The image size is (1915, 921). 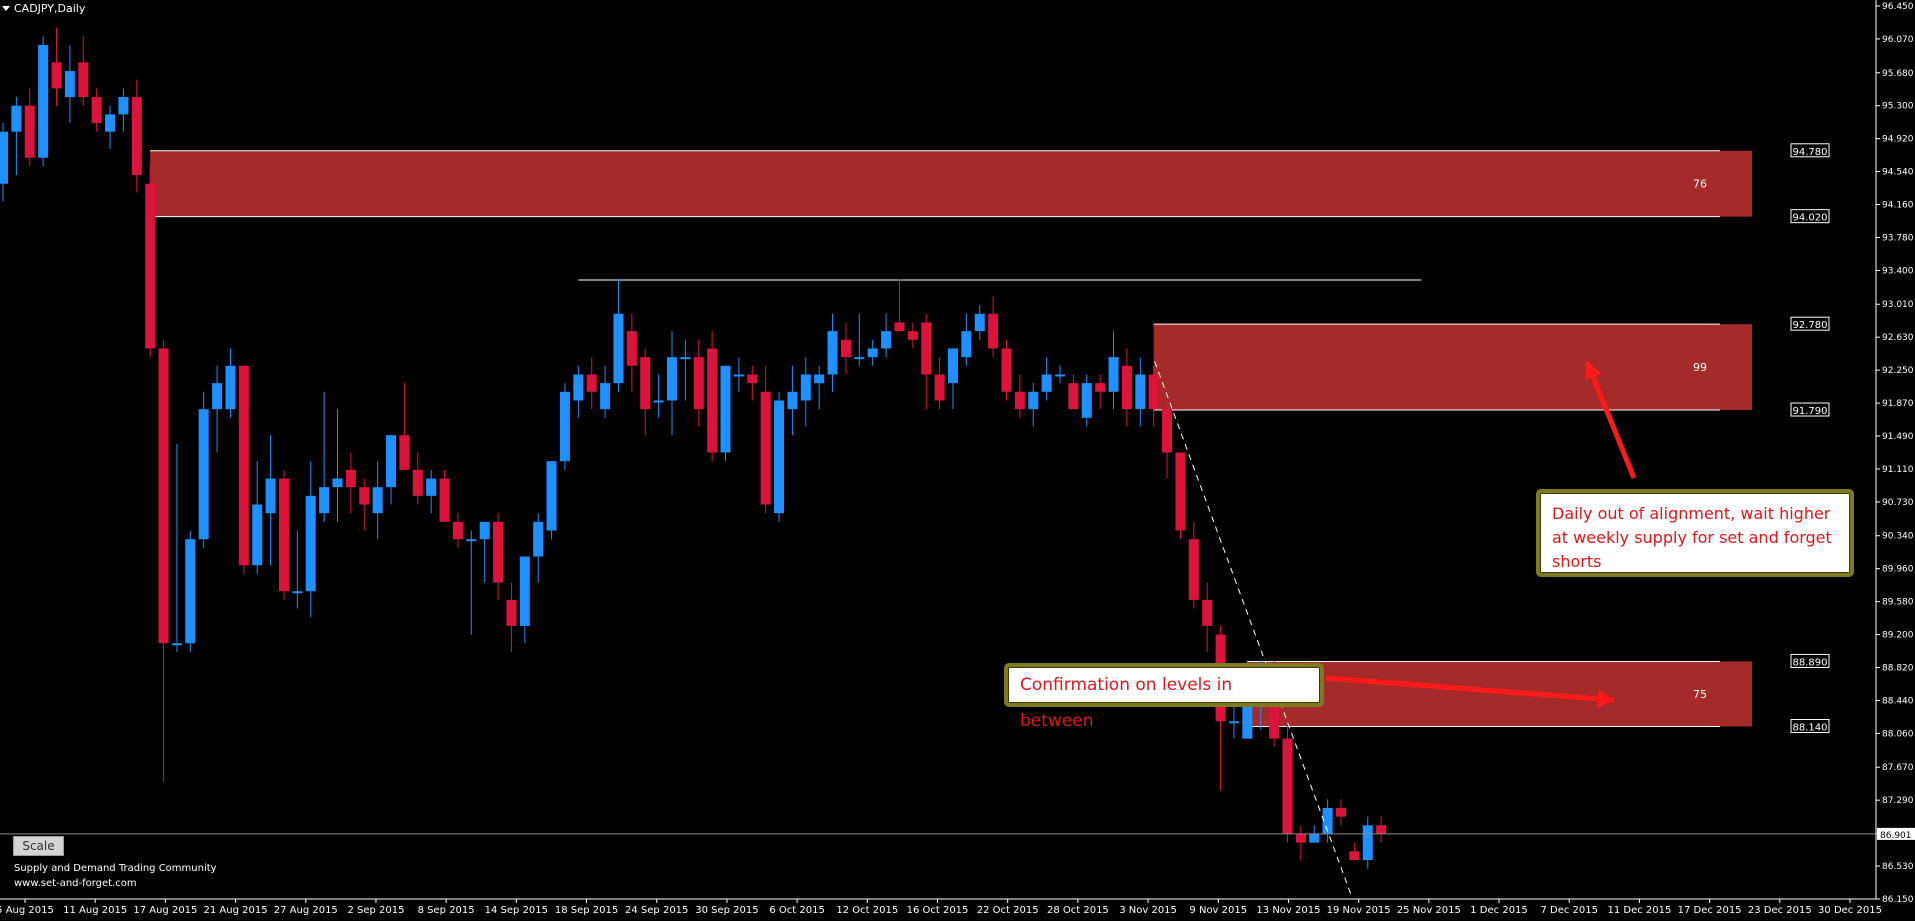 What do you see at coordinates (1605, 698) in the screenshot?
I see `arrow-to-demand-zone-head` at bounding box center [1605, 698].